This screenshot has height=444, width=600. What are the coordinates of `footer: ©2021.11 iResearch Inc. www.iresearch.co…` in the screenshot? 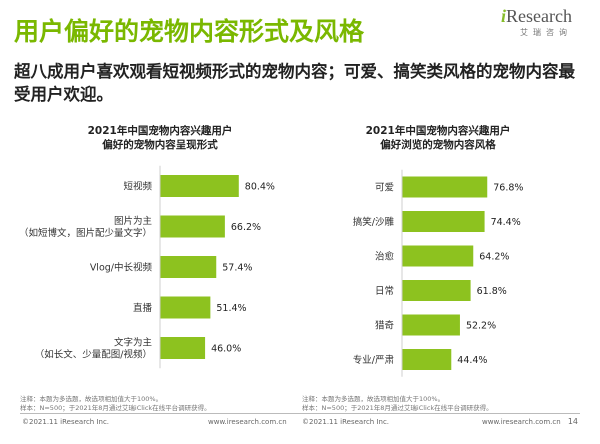 It's located at (300, 428).